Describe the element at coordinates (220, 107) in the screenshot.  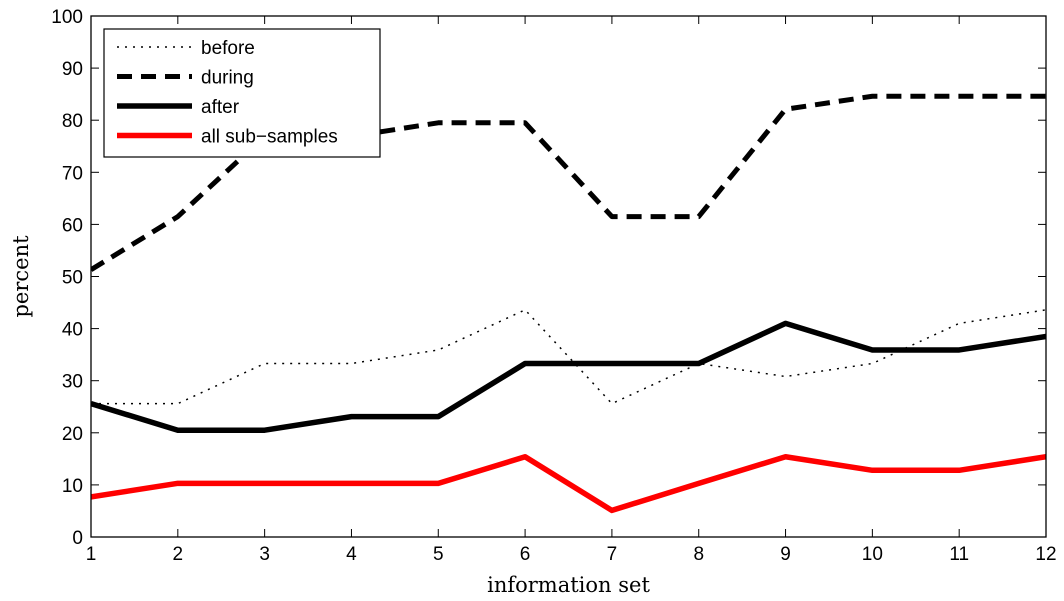
I see `legend-label: after` at that location.